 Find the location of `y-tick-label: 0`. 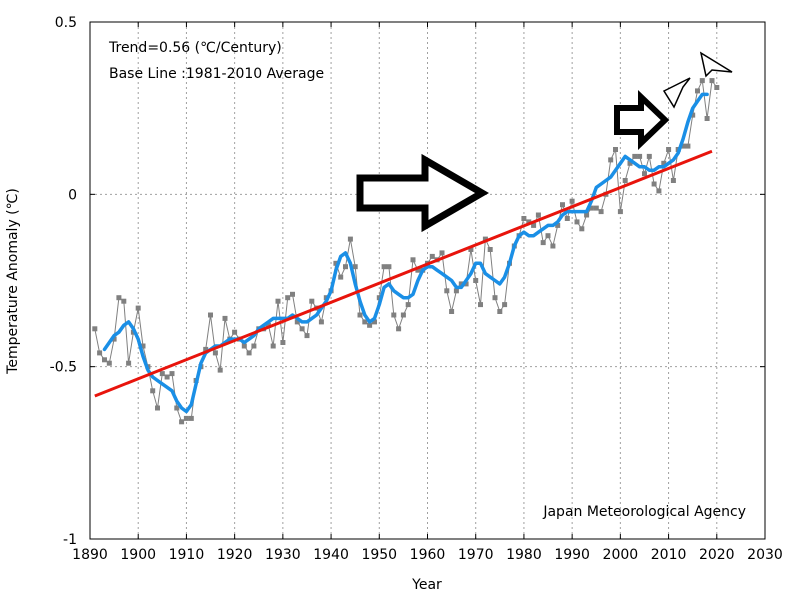

y-tick-label: 0 is located at coordinates (72, 195).